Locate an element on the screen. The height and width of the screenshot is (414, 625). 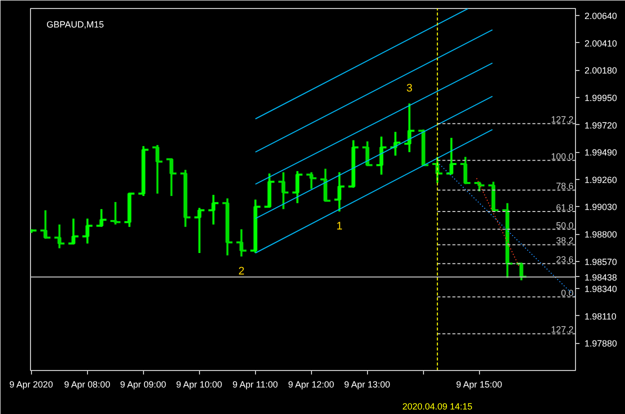
y-tick-label: 1.99030 is located at coordinates (601, 207).